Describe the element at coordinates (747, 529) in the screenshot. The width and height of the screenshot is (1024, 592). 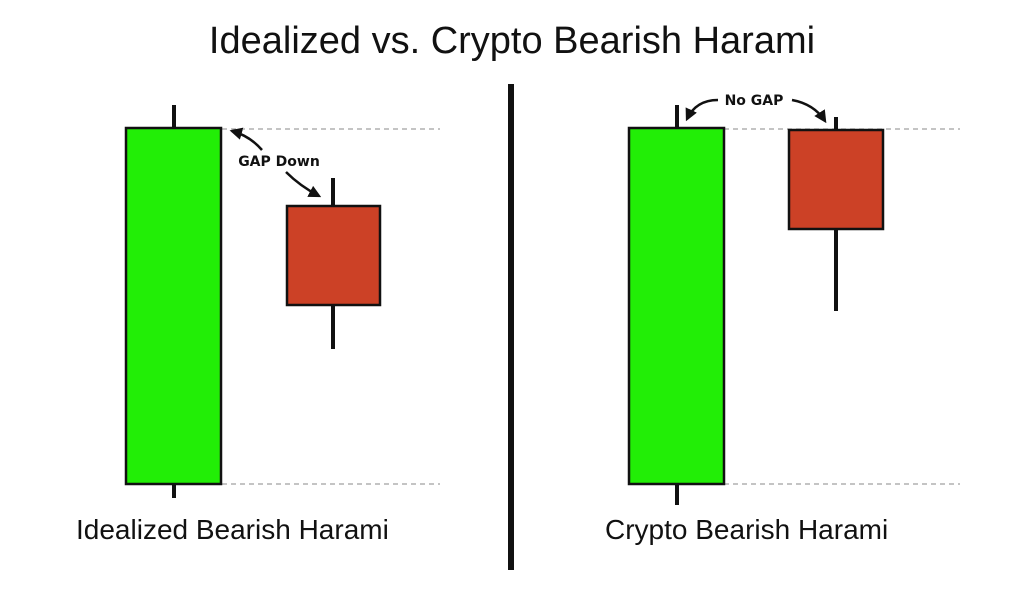
I see `caption-crypto: Crypto Bearish Harami` at that location.